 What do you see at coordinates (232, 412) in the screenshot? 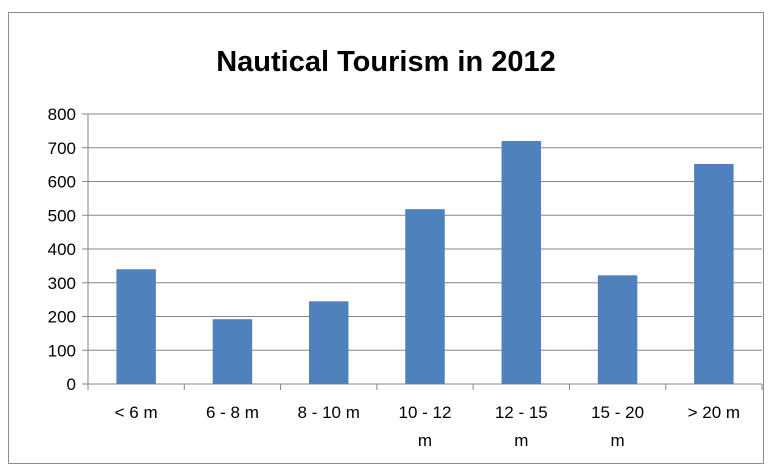
I see `x-tick-label: 6 - 8 m` at bounding box center [232, 412].